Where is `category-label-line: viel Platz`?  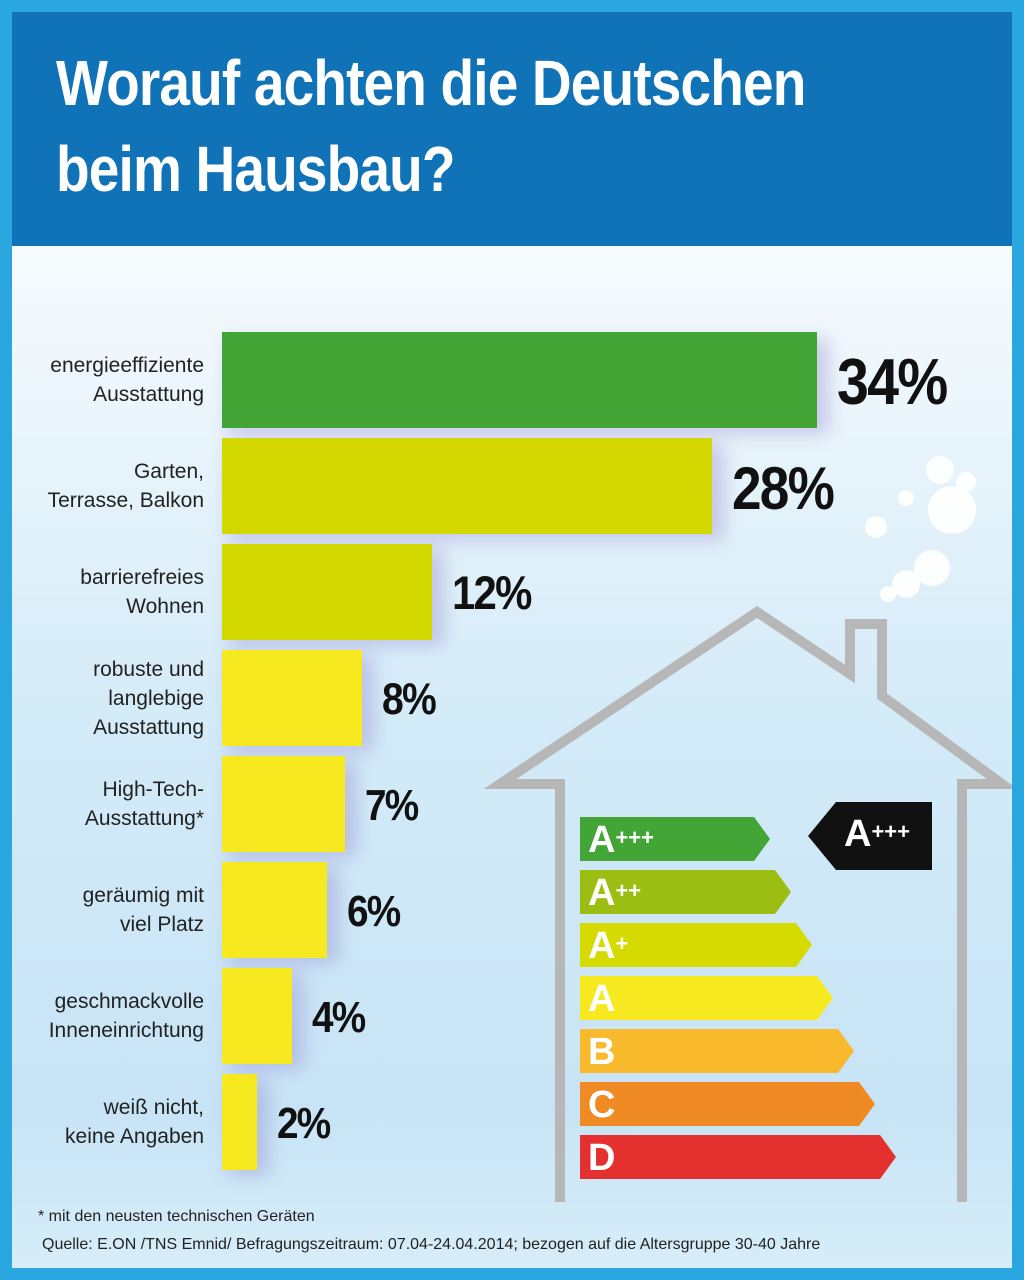 category-label-line: viel Platz is located at coordinates (161, 924).